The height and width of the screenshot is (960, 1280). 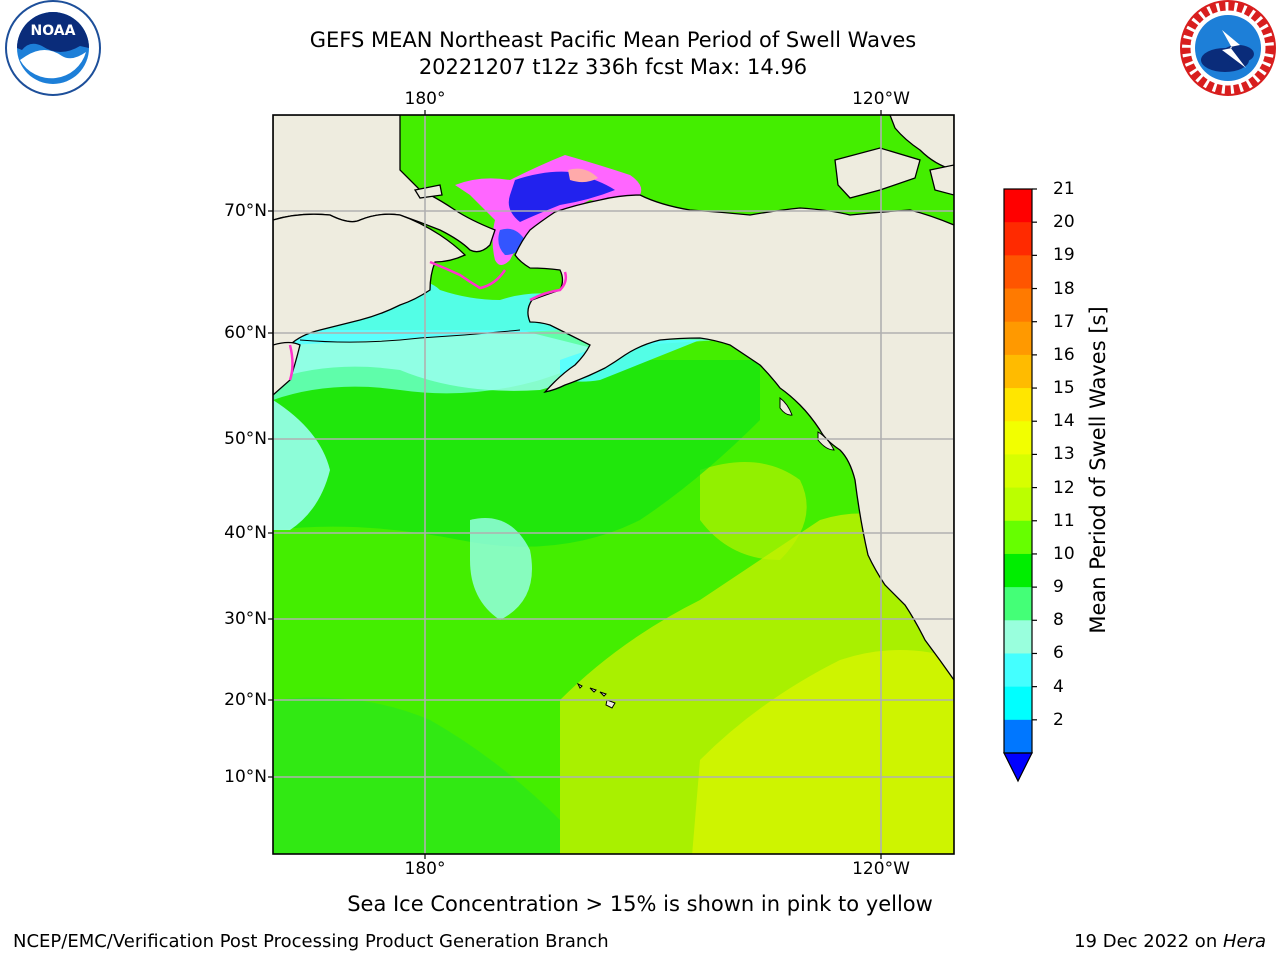 I want to click on period-8-north, so click(x=436, y=360).